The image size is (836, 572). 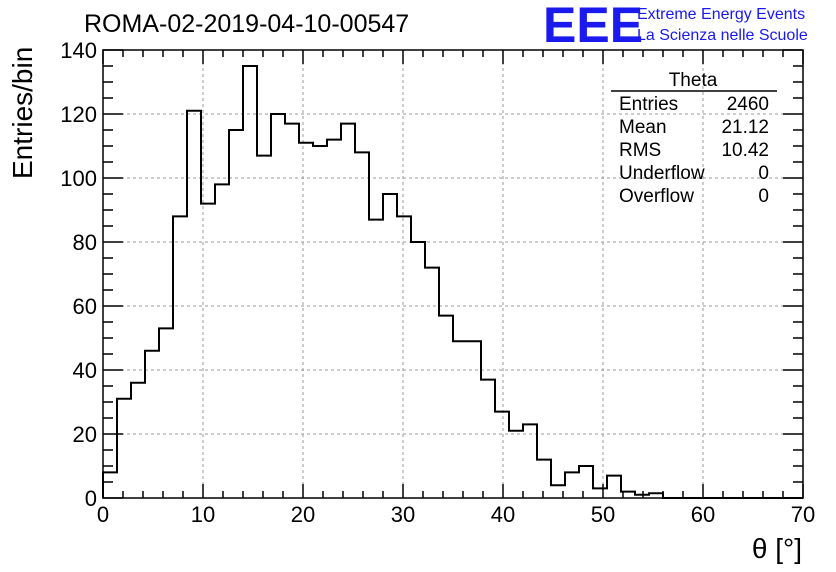 I want to click on y-axis-label: Entries/bin, so click(x=22, y=113).